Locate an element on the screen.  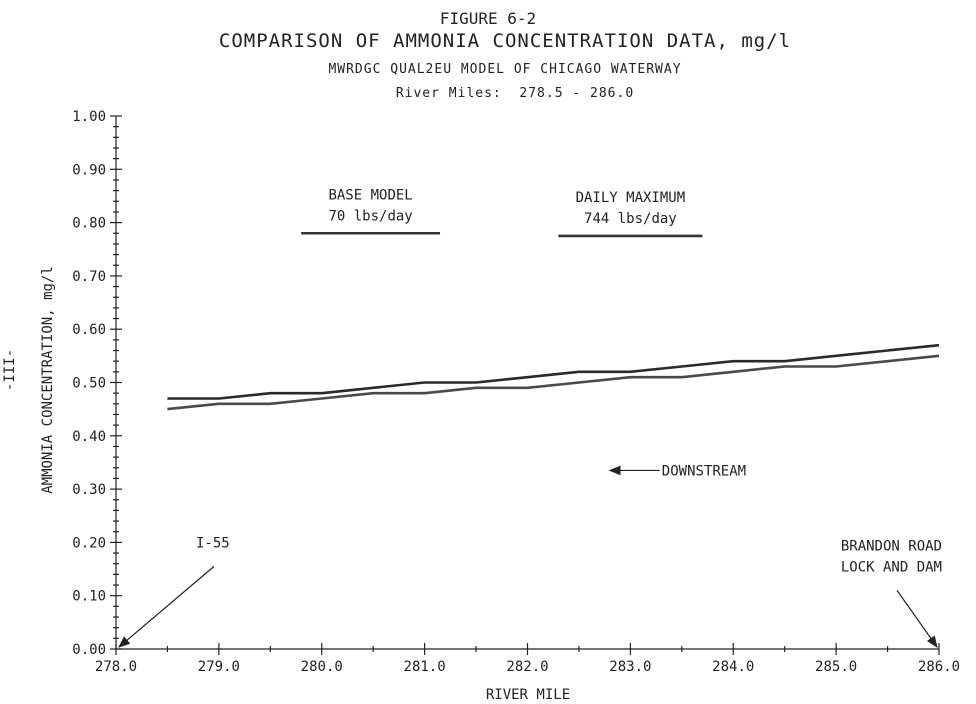
x-axis-label: RIVER MILE is located at coordinates (528, 695).